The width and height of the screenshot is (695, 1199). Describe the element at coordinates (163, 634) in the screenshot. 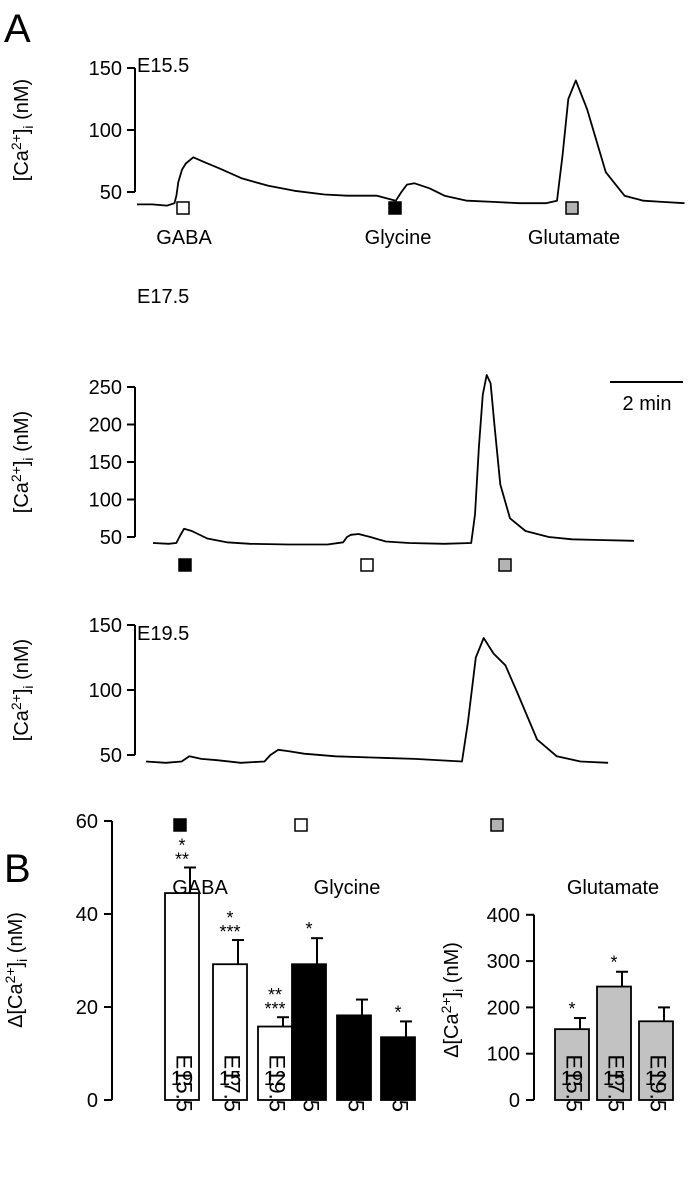

I see `trace-title: E19.5` at that location.